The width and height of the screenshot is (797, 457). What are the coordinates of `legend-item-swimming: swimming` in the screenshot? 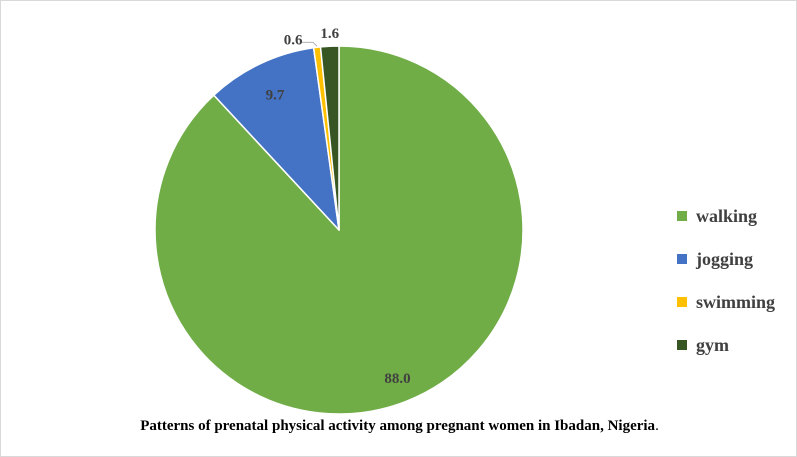 It's located at (734, 302).